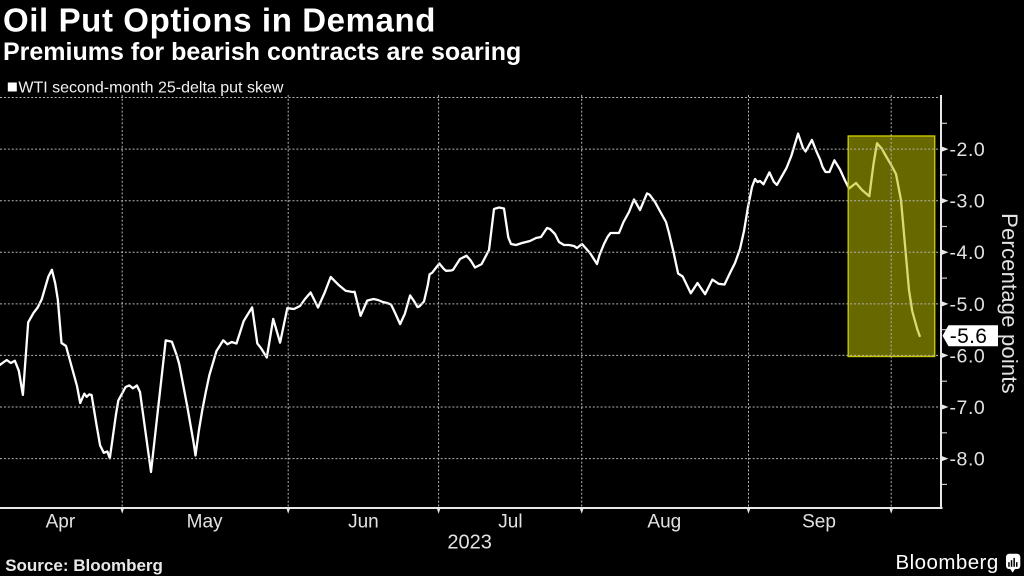 The height and width of the screenshot is (576, 1024). Describe the element at coordinates (968, 150) in the screenshot. I see `svg-text: -2.0` at that location.